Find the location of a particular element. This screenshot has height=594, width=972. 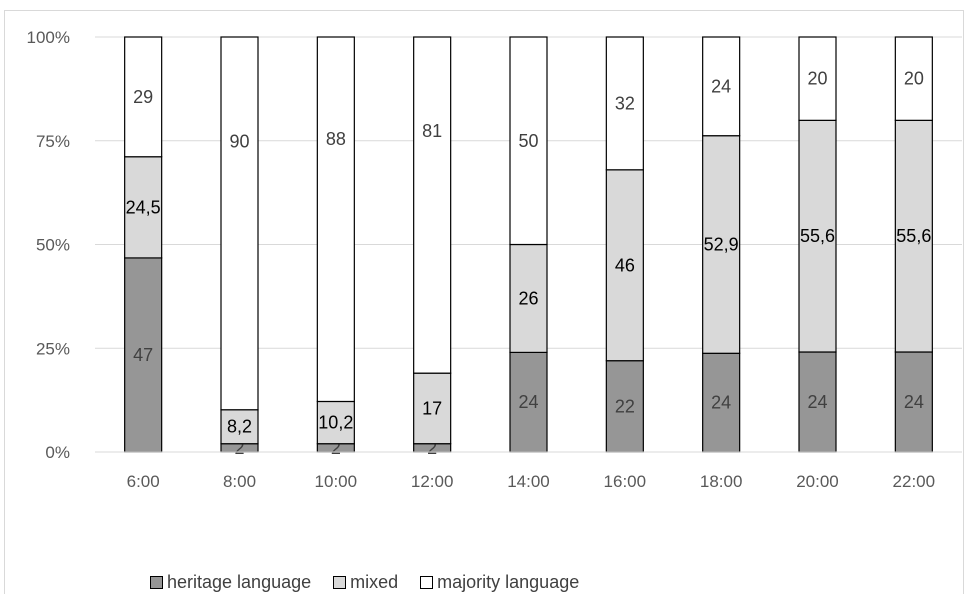

data-label: 8,2 is located at coordinates (239, 427).